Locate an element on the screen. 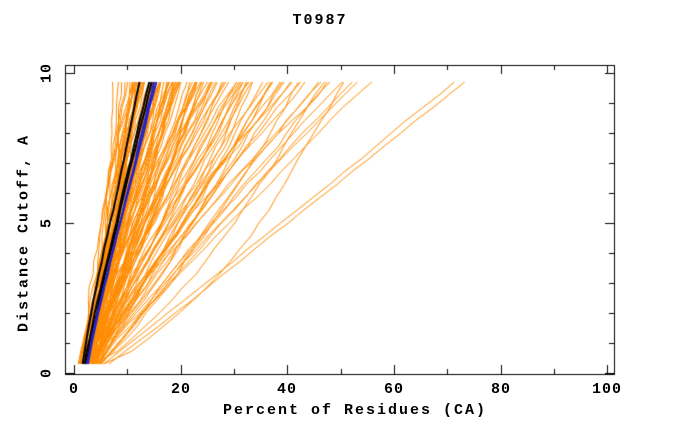 This screenshot has height=440, width=680. y-axis-label: Distance Cutoff, A is located at coordinates (24, 233).